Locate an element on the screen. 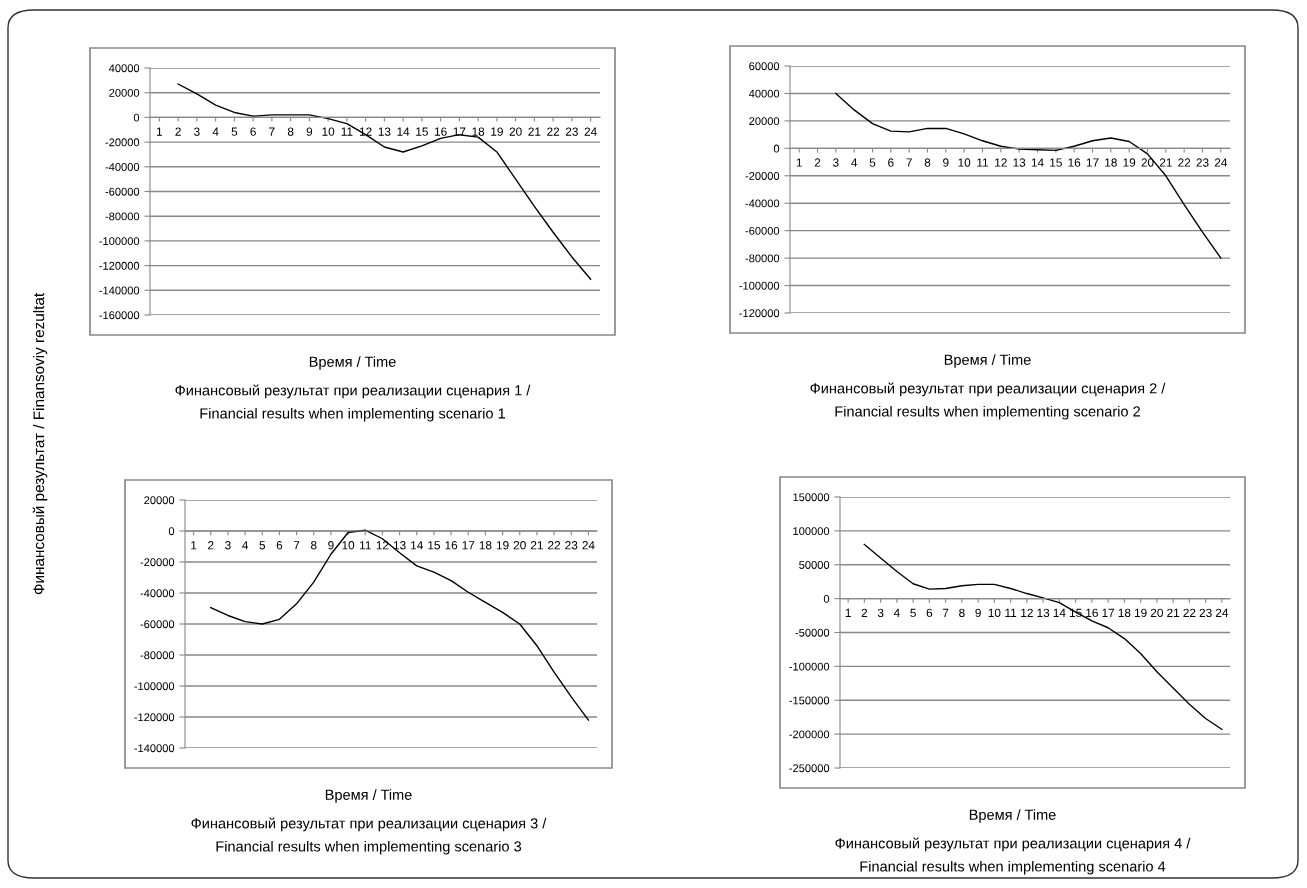 The image size is (1307, 888). text: Финансовый результат при реализации сценария 4 / Financial results when implementing scenario 4 is located at coordinates (1013, 856).